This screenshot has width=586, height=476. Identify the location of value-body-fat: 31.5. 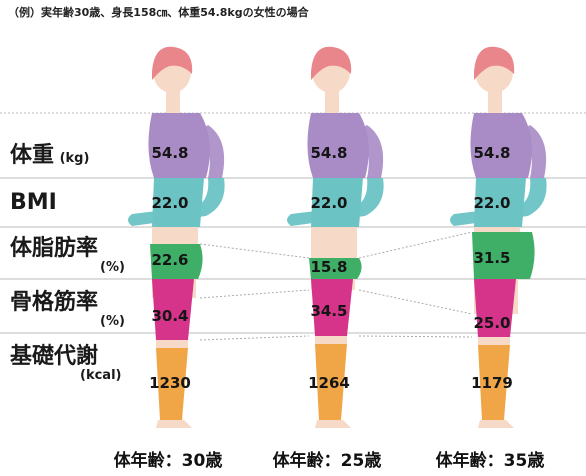
(491, 258).